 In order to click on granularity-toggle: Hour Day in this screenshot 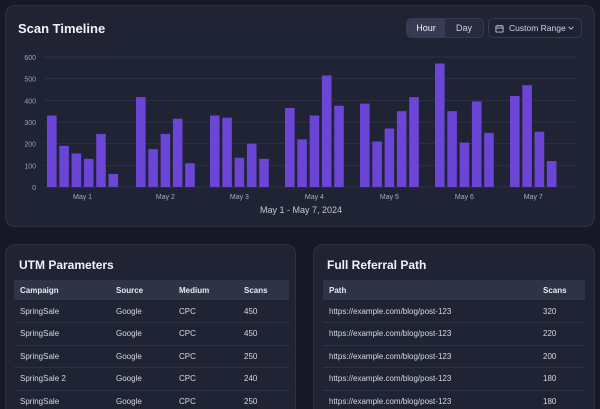, I will do `click(445, 28)`.